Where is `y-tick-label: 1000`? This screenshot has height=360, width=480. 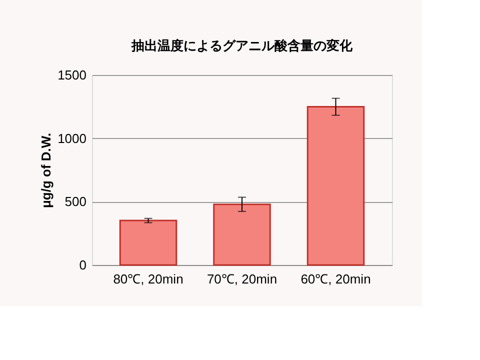
y-tick-label: 1000 is located at coordinates (72, 138).